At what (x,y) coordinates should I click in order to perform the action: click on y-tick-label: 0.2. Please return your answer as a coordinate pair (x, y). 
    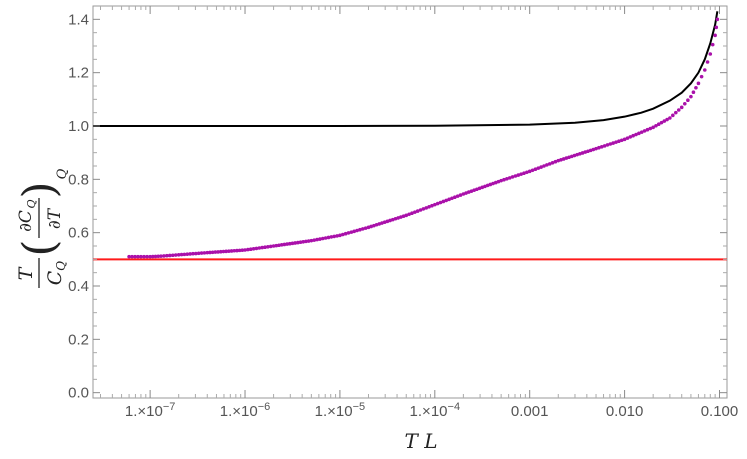
    Looking at the image, I should click on (78, 339).